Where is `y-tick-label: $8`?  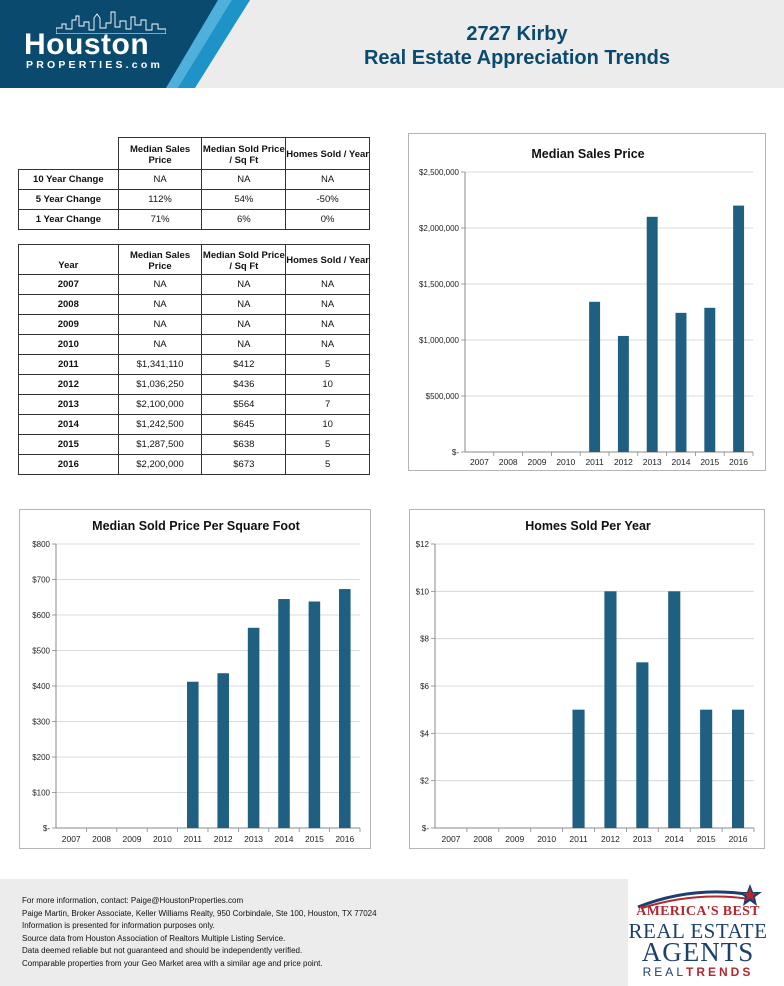 y-tick-label: $8 is located at coordinates (424, 639).